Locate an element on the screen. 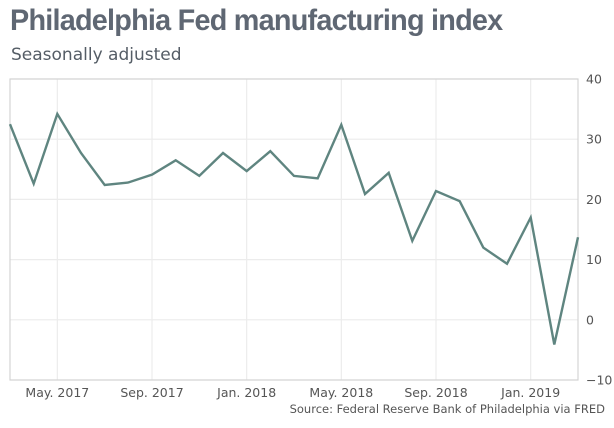 The image size is (614, 428). y-tick-label: 0 is located at coordinates (590, 319).